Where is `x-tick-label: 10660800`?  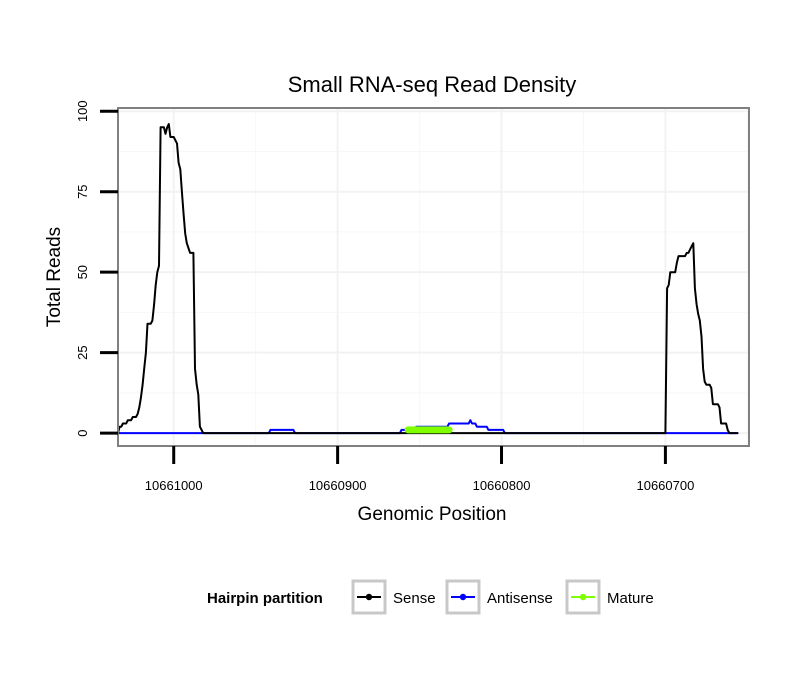
x-tick-label: 10660800 is located at coordinates (502, 485).